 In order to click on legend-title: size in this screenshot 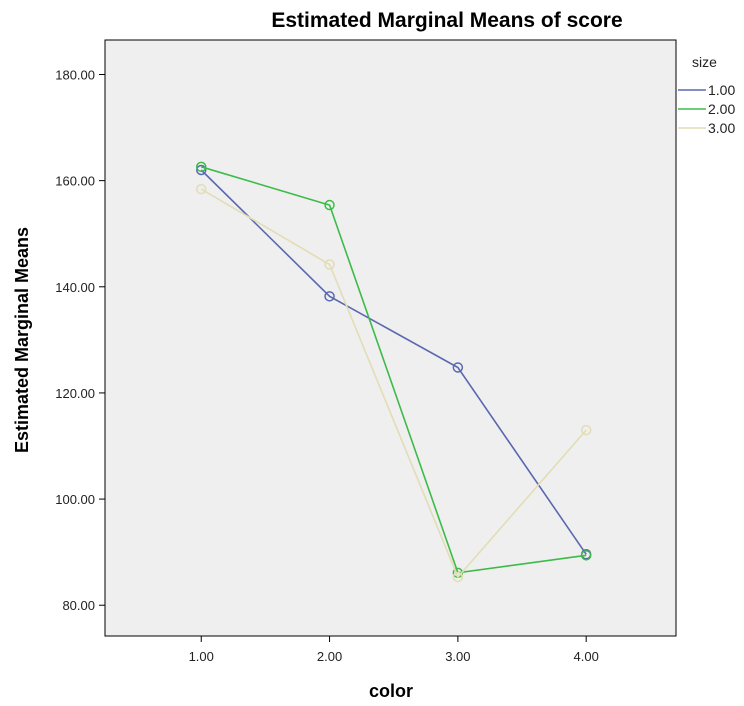, I will do `click(704, 62)`.